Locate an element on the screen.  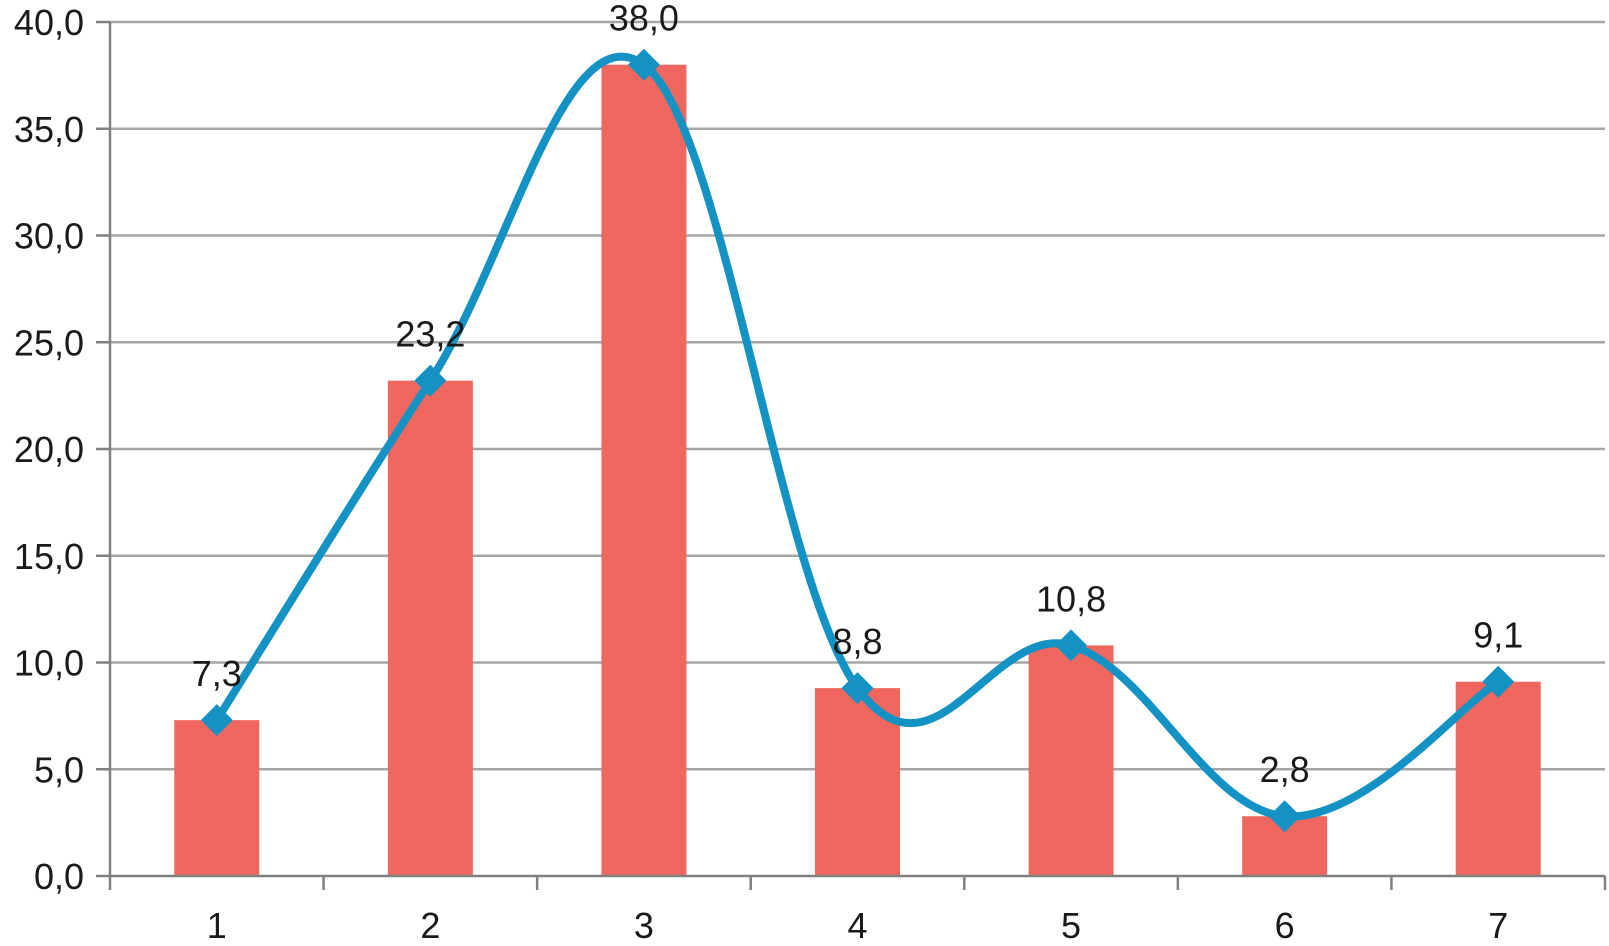
x-axis-tick-labels: 1 2 3 4 5 6 7 is located at coordinates (857, 925).